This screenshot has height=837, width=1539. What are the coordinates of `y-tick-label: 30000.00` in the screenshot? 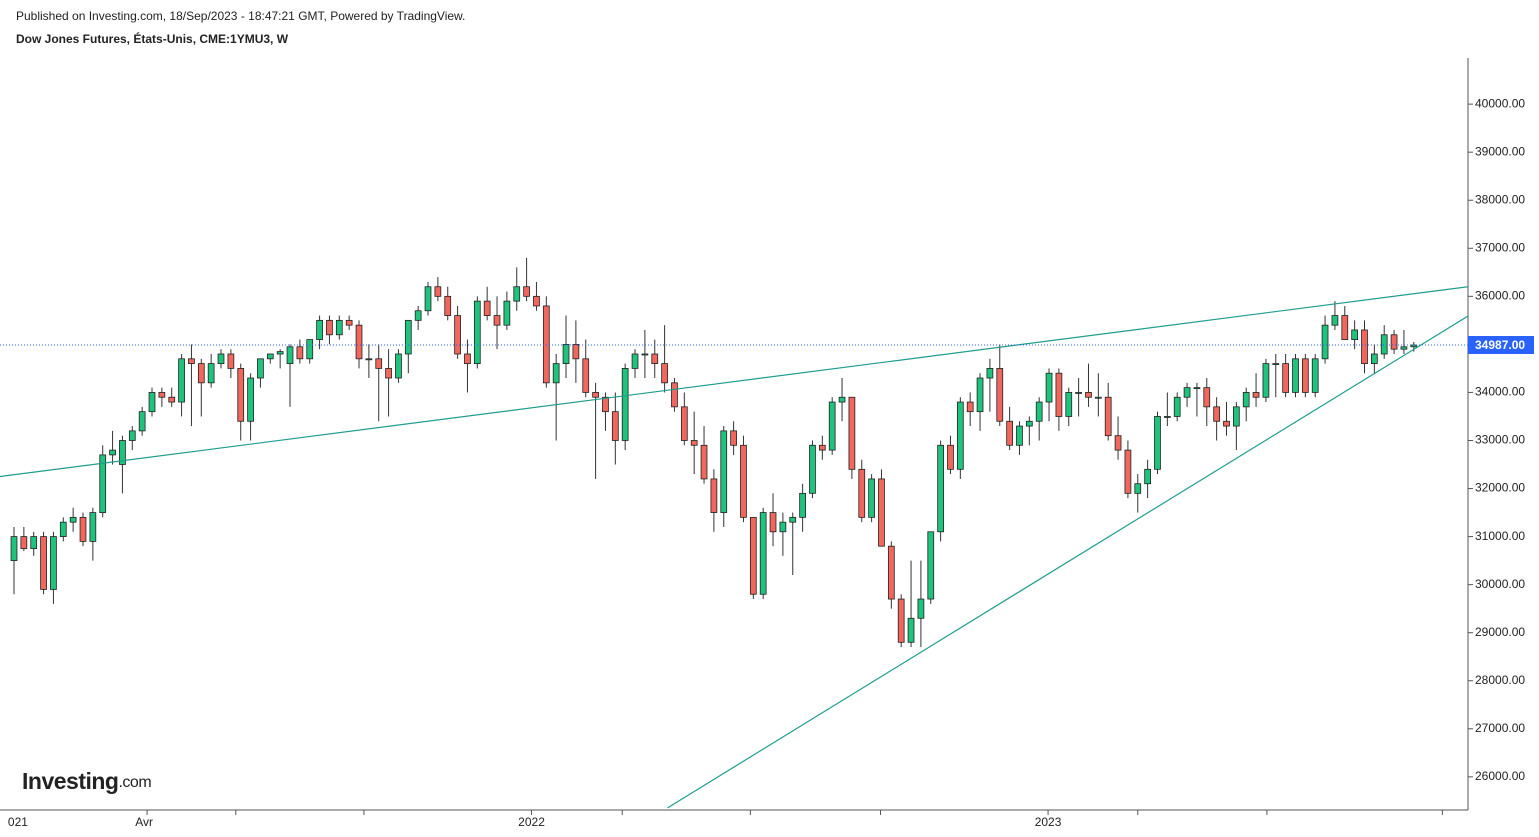 It's located at (1500, 584).